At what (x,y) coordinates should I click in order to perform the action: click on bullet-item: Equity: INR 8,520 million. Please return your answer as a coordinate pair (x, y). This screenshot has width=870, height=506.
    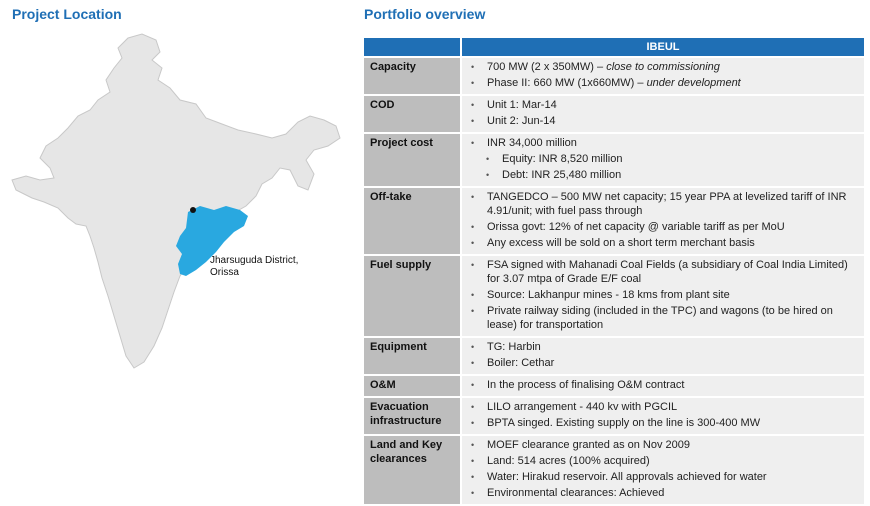
    Looking at the image, I should click on (664, 159).